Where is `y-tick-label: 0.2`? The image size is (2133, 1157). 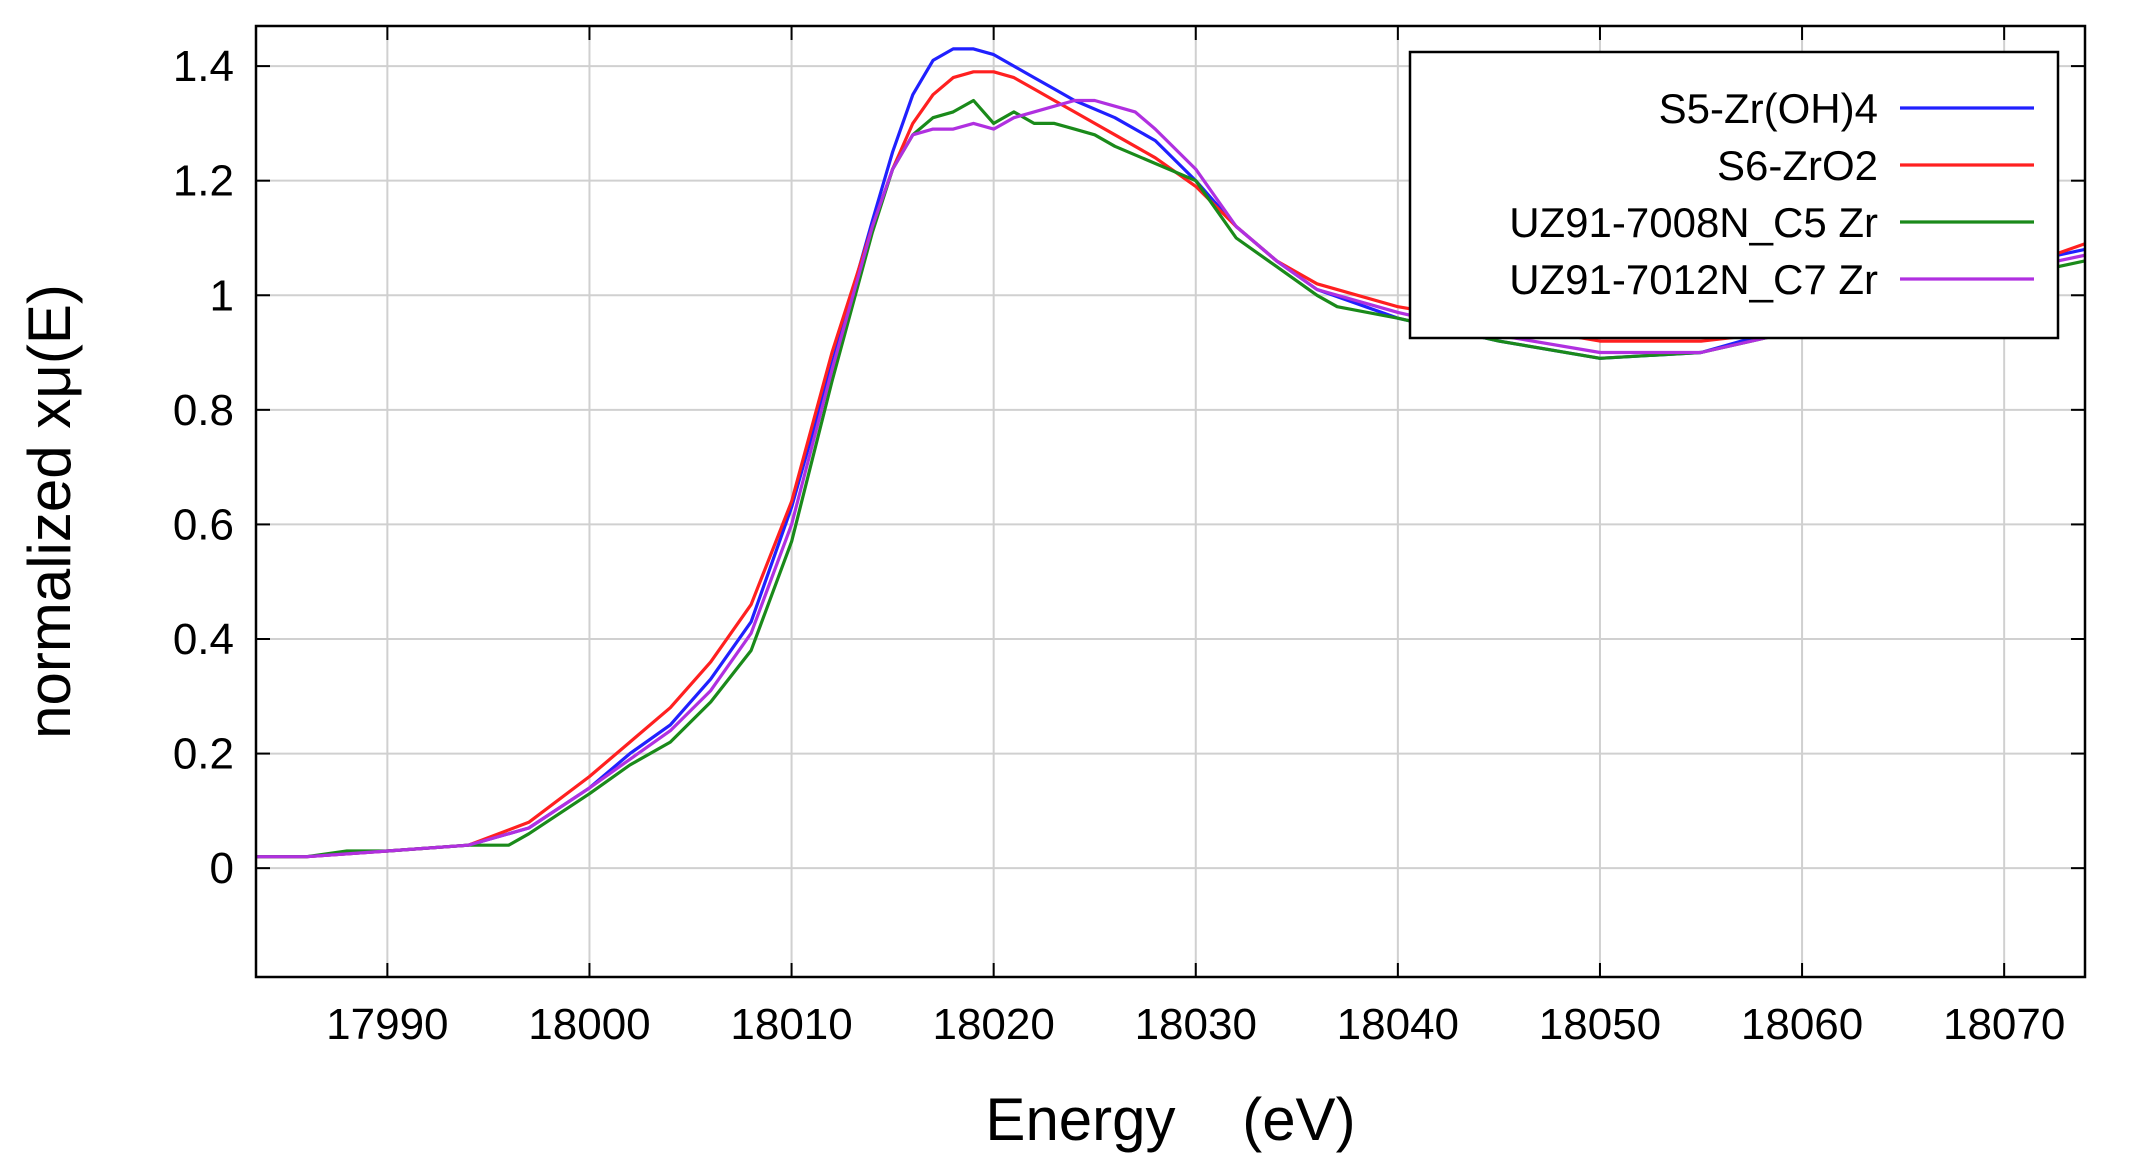
y-tick-label: 0.2 is located at coordinates (203, 754).